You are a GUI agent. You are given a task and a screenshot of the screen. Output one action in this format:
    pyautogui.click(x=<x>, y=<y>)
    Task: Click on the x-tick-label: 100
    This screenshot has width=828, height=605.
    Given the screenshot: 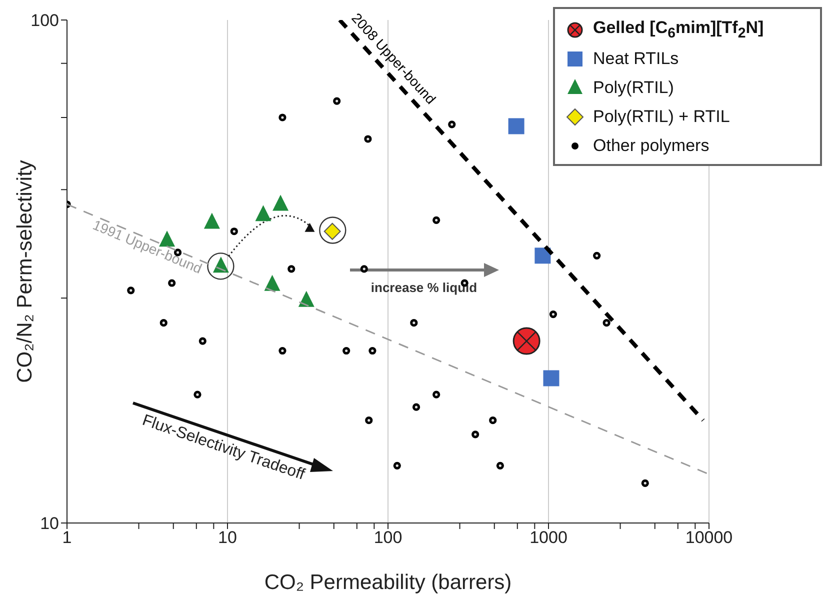 What is the action you would take?
    pyautogui.click(x=388, y=538)
    